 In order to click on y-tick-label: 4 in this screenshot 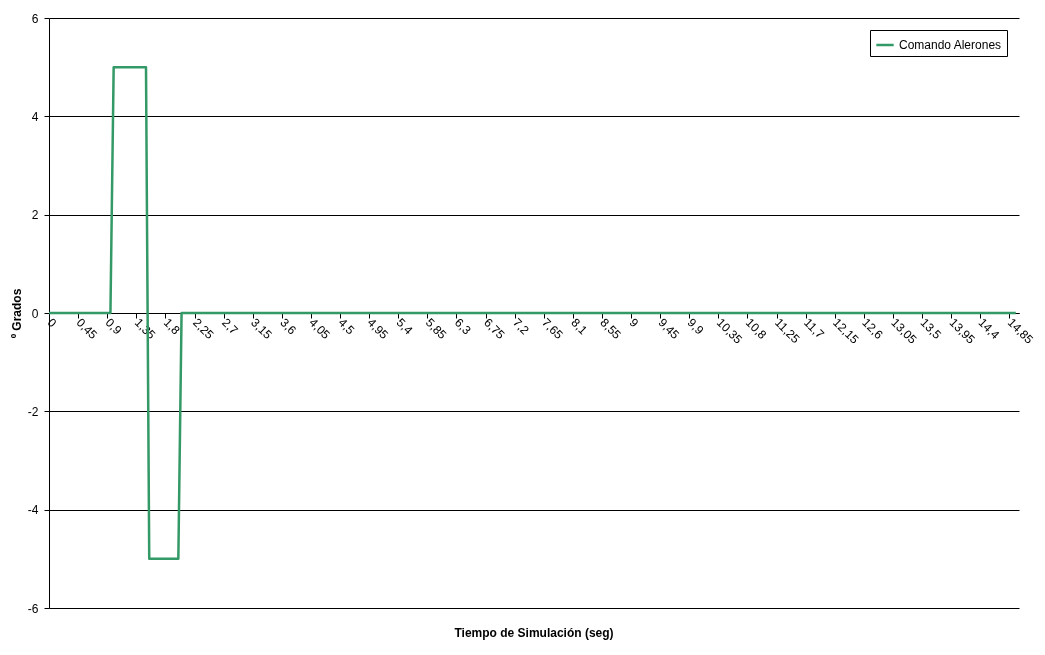, I will do `click(35, 116)`.